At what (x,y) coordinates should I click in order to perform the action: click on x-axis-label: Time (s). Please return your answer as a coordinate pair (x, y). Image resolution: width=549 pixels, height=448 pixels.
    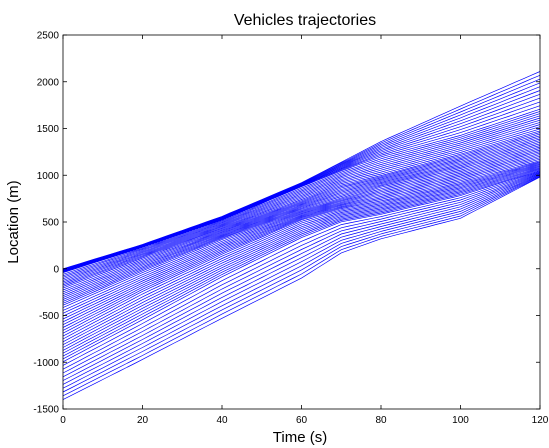
    Looking at the image, I should click on (300, 437).